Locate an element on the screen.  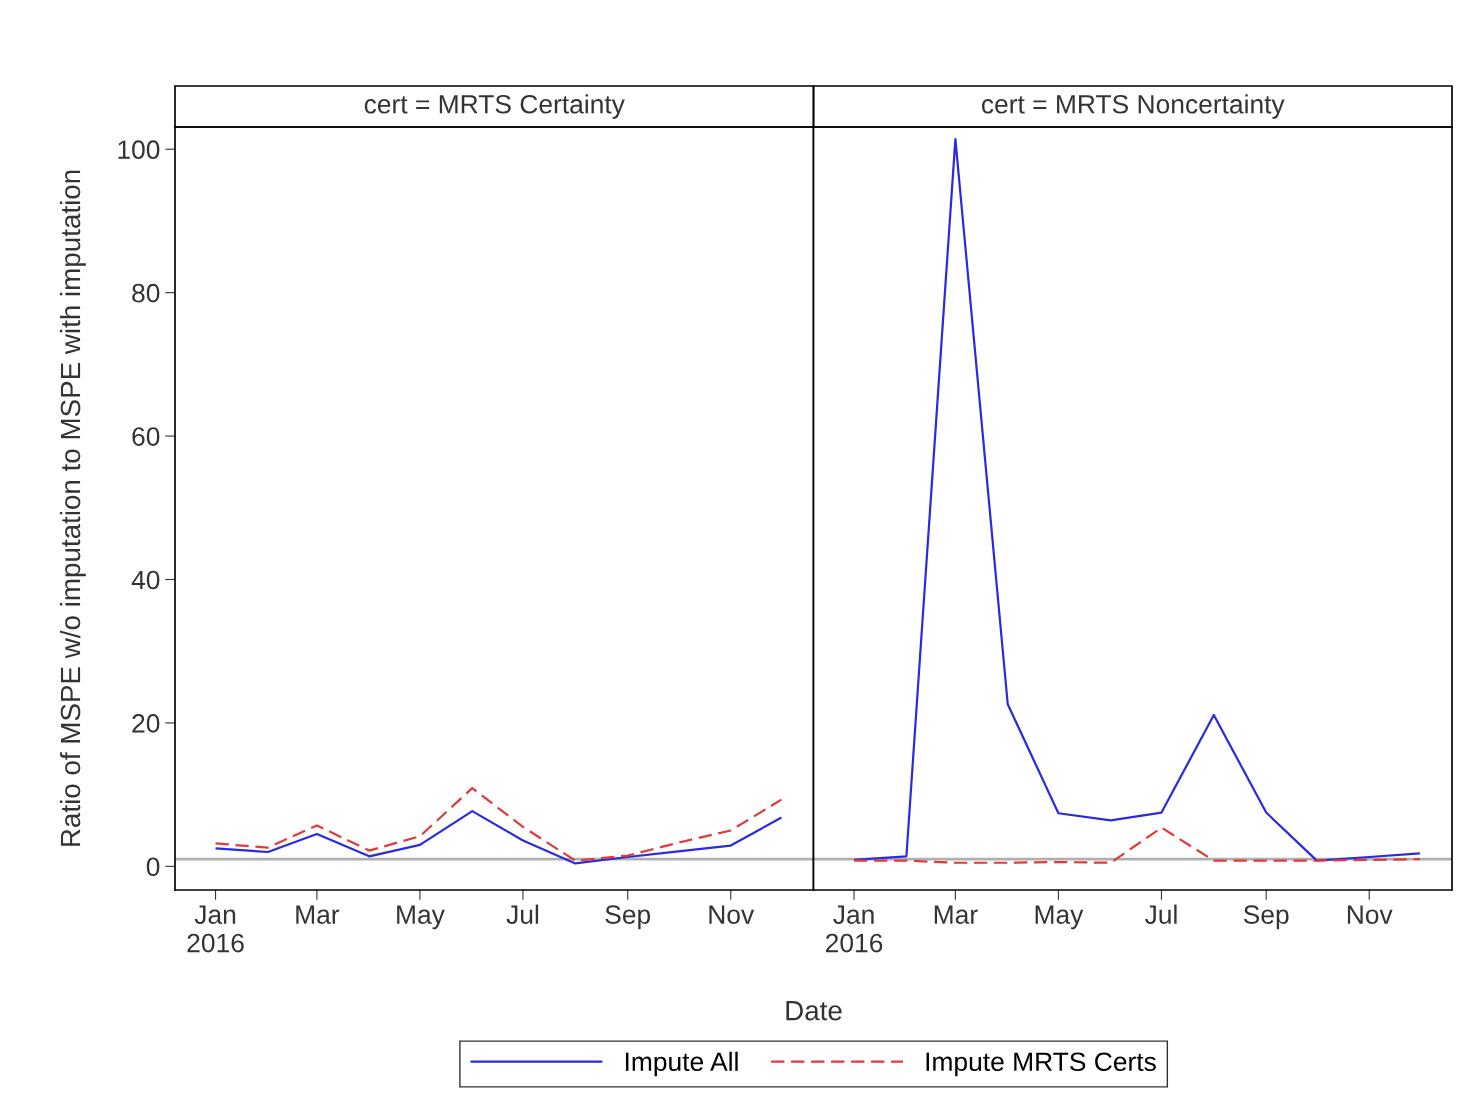
legend-label: Impute All is located at coordinates (681, 1064).